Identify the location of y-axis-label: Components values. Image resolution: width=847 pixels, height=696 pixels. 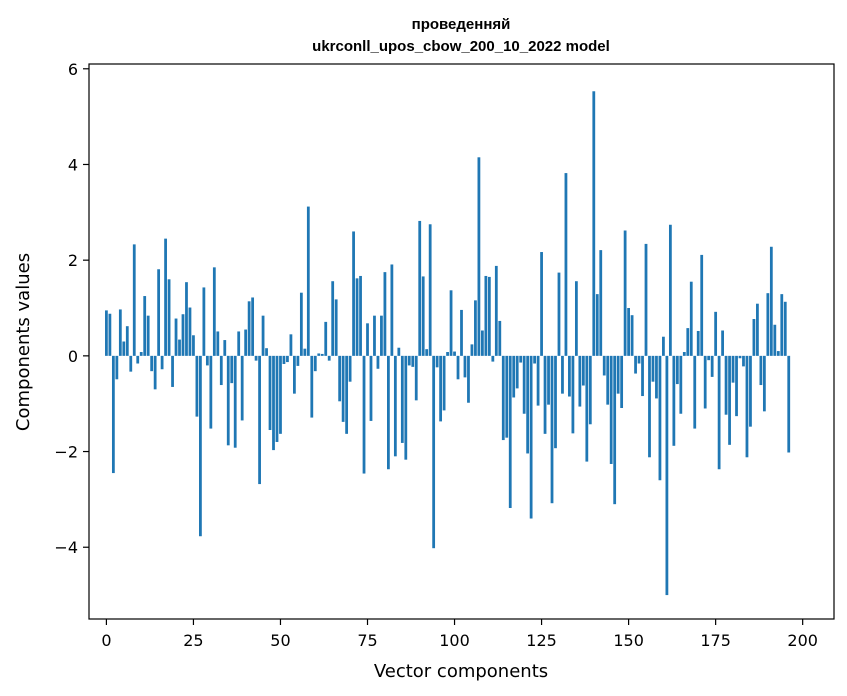
(23, 342).